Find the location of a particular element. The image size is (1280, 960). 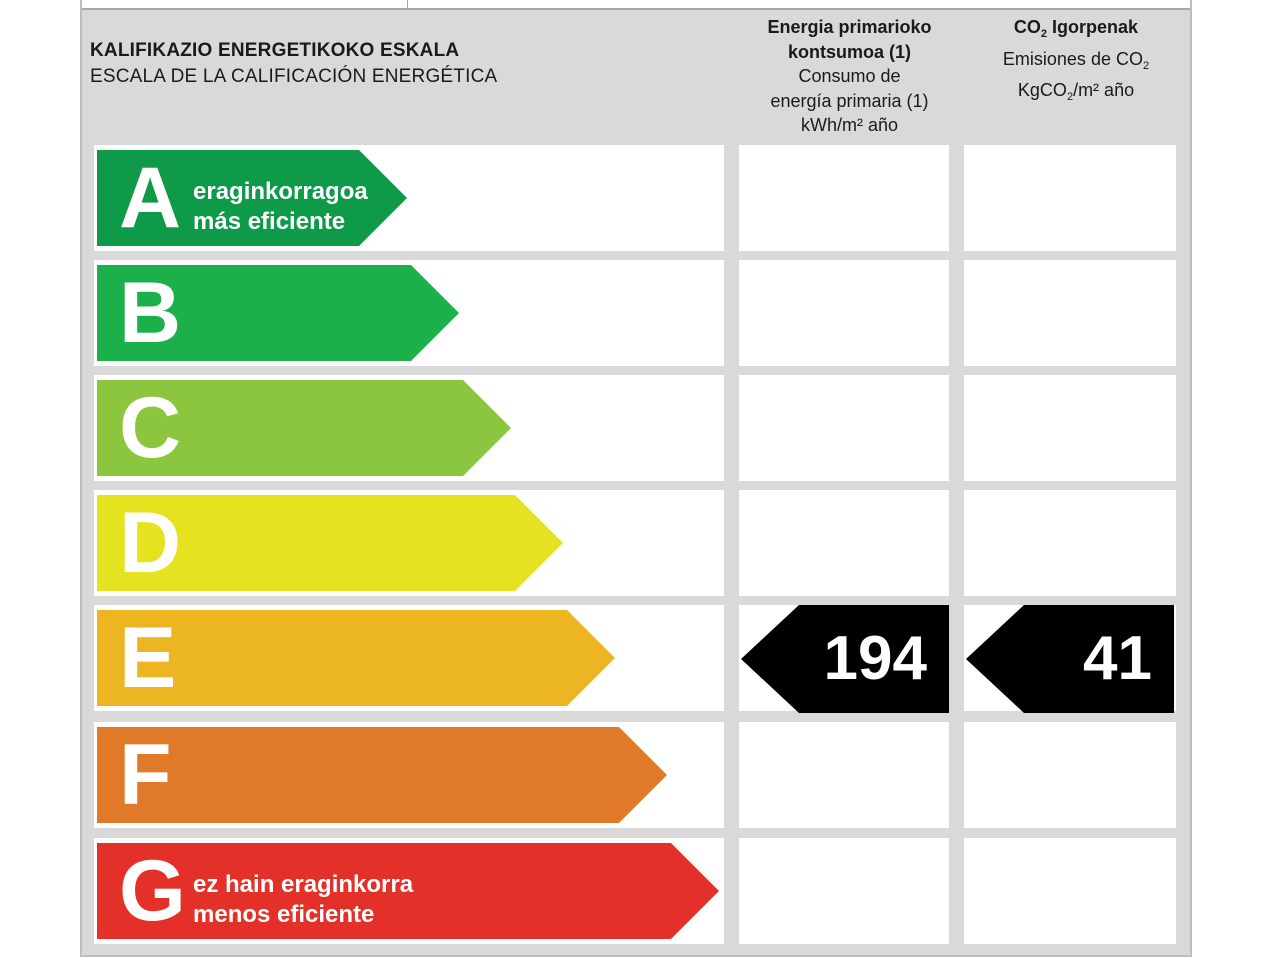

primary-header-line-2: kontsumoa (1) is located at coordinates (849, 51).